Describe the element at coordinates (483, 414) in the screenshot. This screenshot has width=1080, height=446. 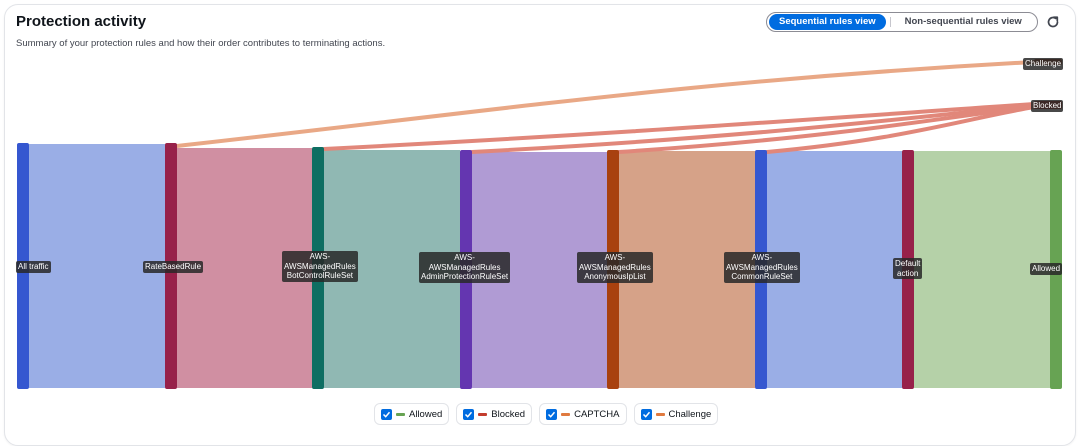
I see `blocked-swatch-icon` at that location.